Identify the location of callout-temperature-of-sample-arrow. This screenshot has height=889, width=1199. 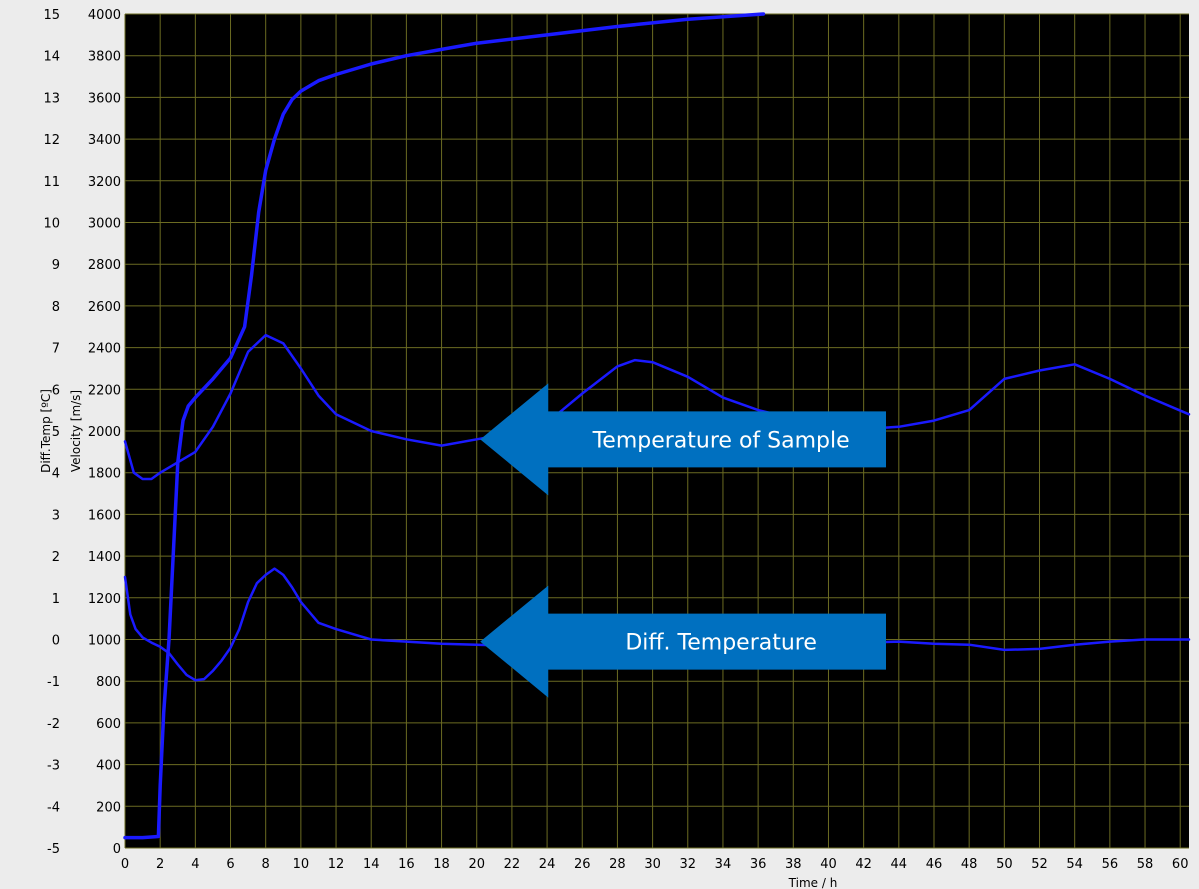
(683, 439).